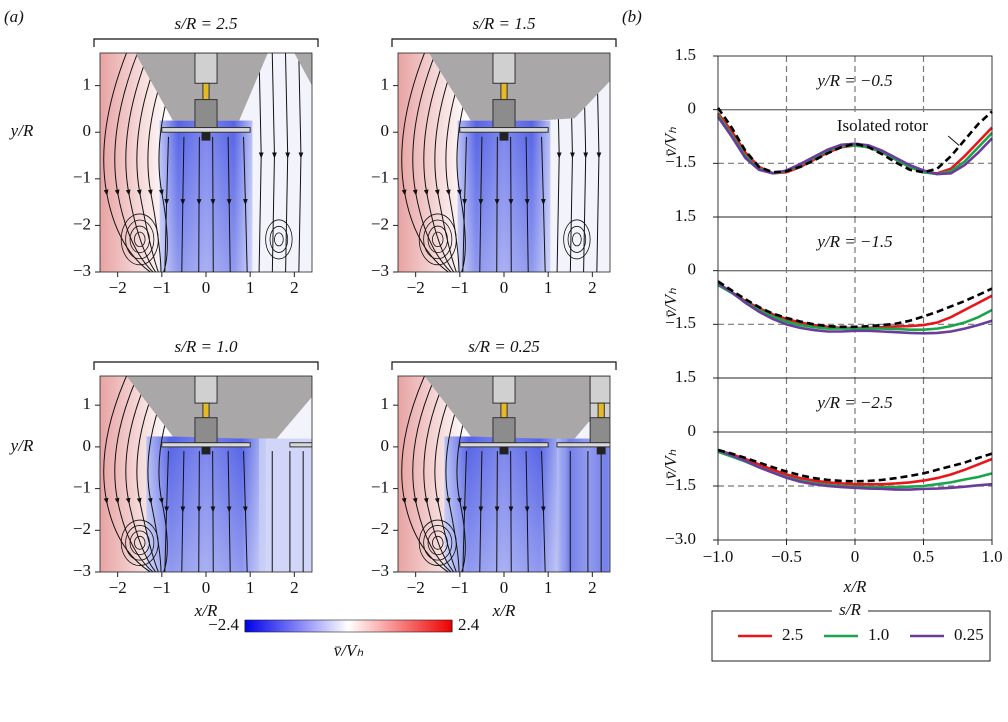  I want to click on annotation: y/R = −0.5, so click(853, 80).